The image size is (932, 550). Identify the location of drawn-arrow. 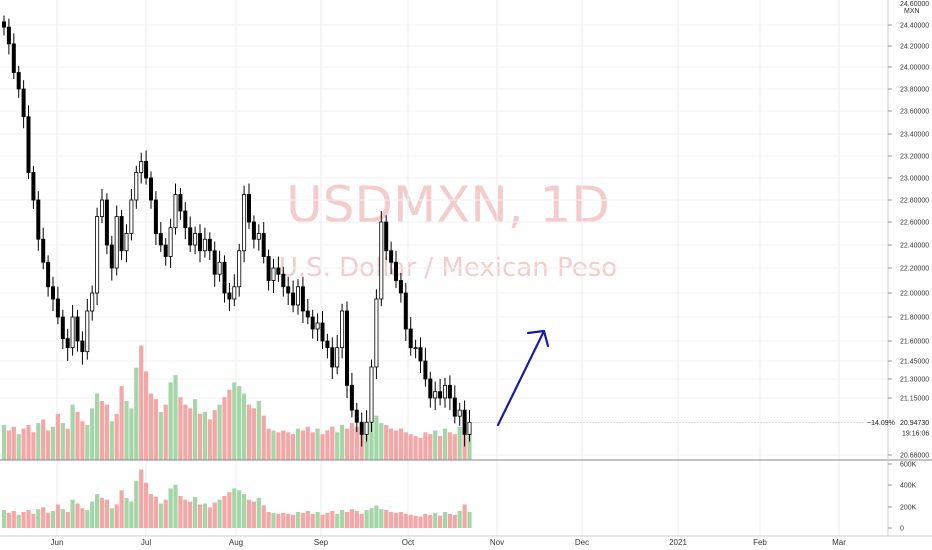
(523, 378).